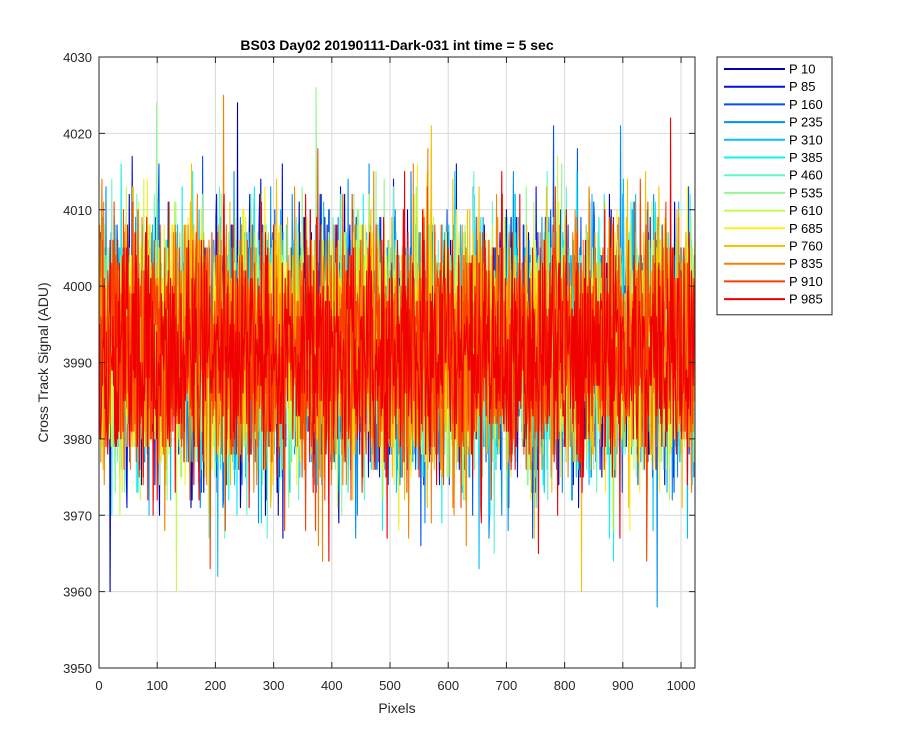  What do you see at coordinates (806, 246) in the screenshot?
I see `legend-entry-label: P 760` at bounding box center [806, 246].